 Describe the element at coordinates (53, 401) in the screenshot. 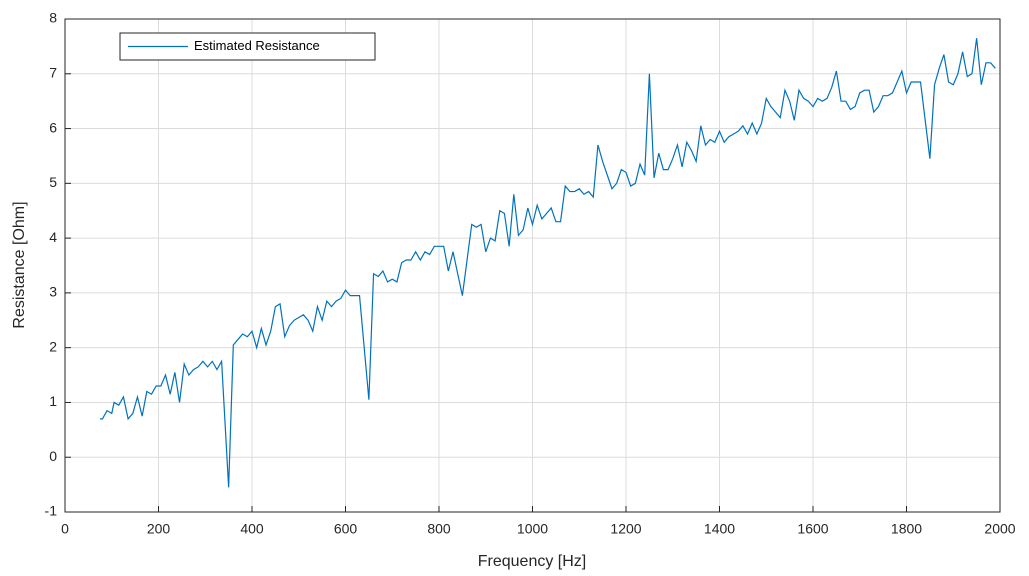

I see `y-tick-label: 1` at that location.